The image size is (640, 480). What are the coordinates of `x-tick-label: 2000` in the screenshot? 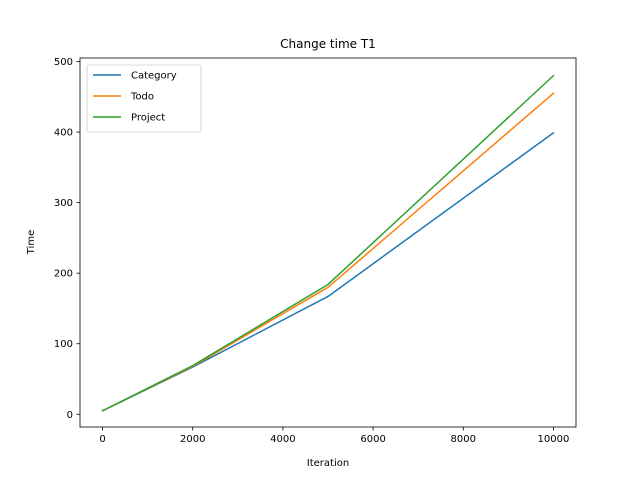 It's located at (192, 439).